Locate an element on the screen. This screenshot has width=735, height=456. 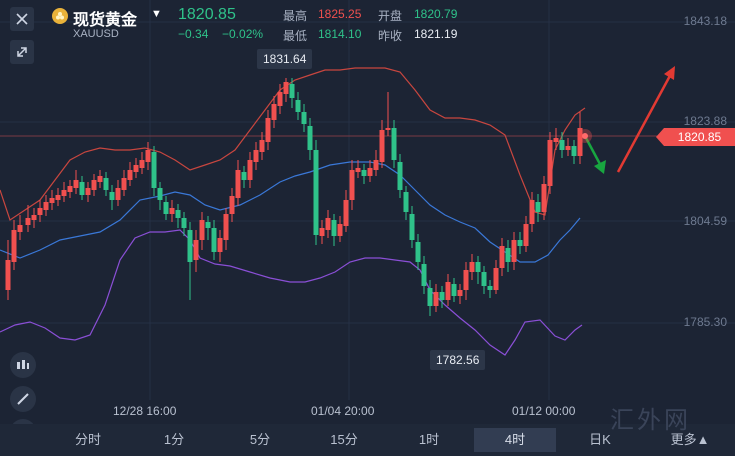
close-button is located at coordinates (22, 19).